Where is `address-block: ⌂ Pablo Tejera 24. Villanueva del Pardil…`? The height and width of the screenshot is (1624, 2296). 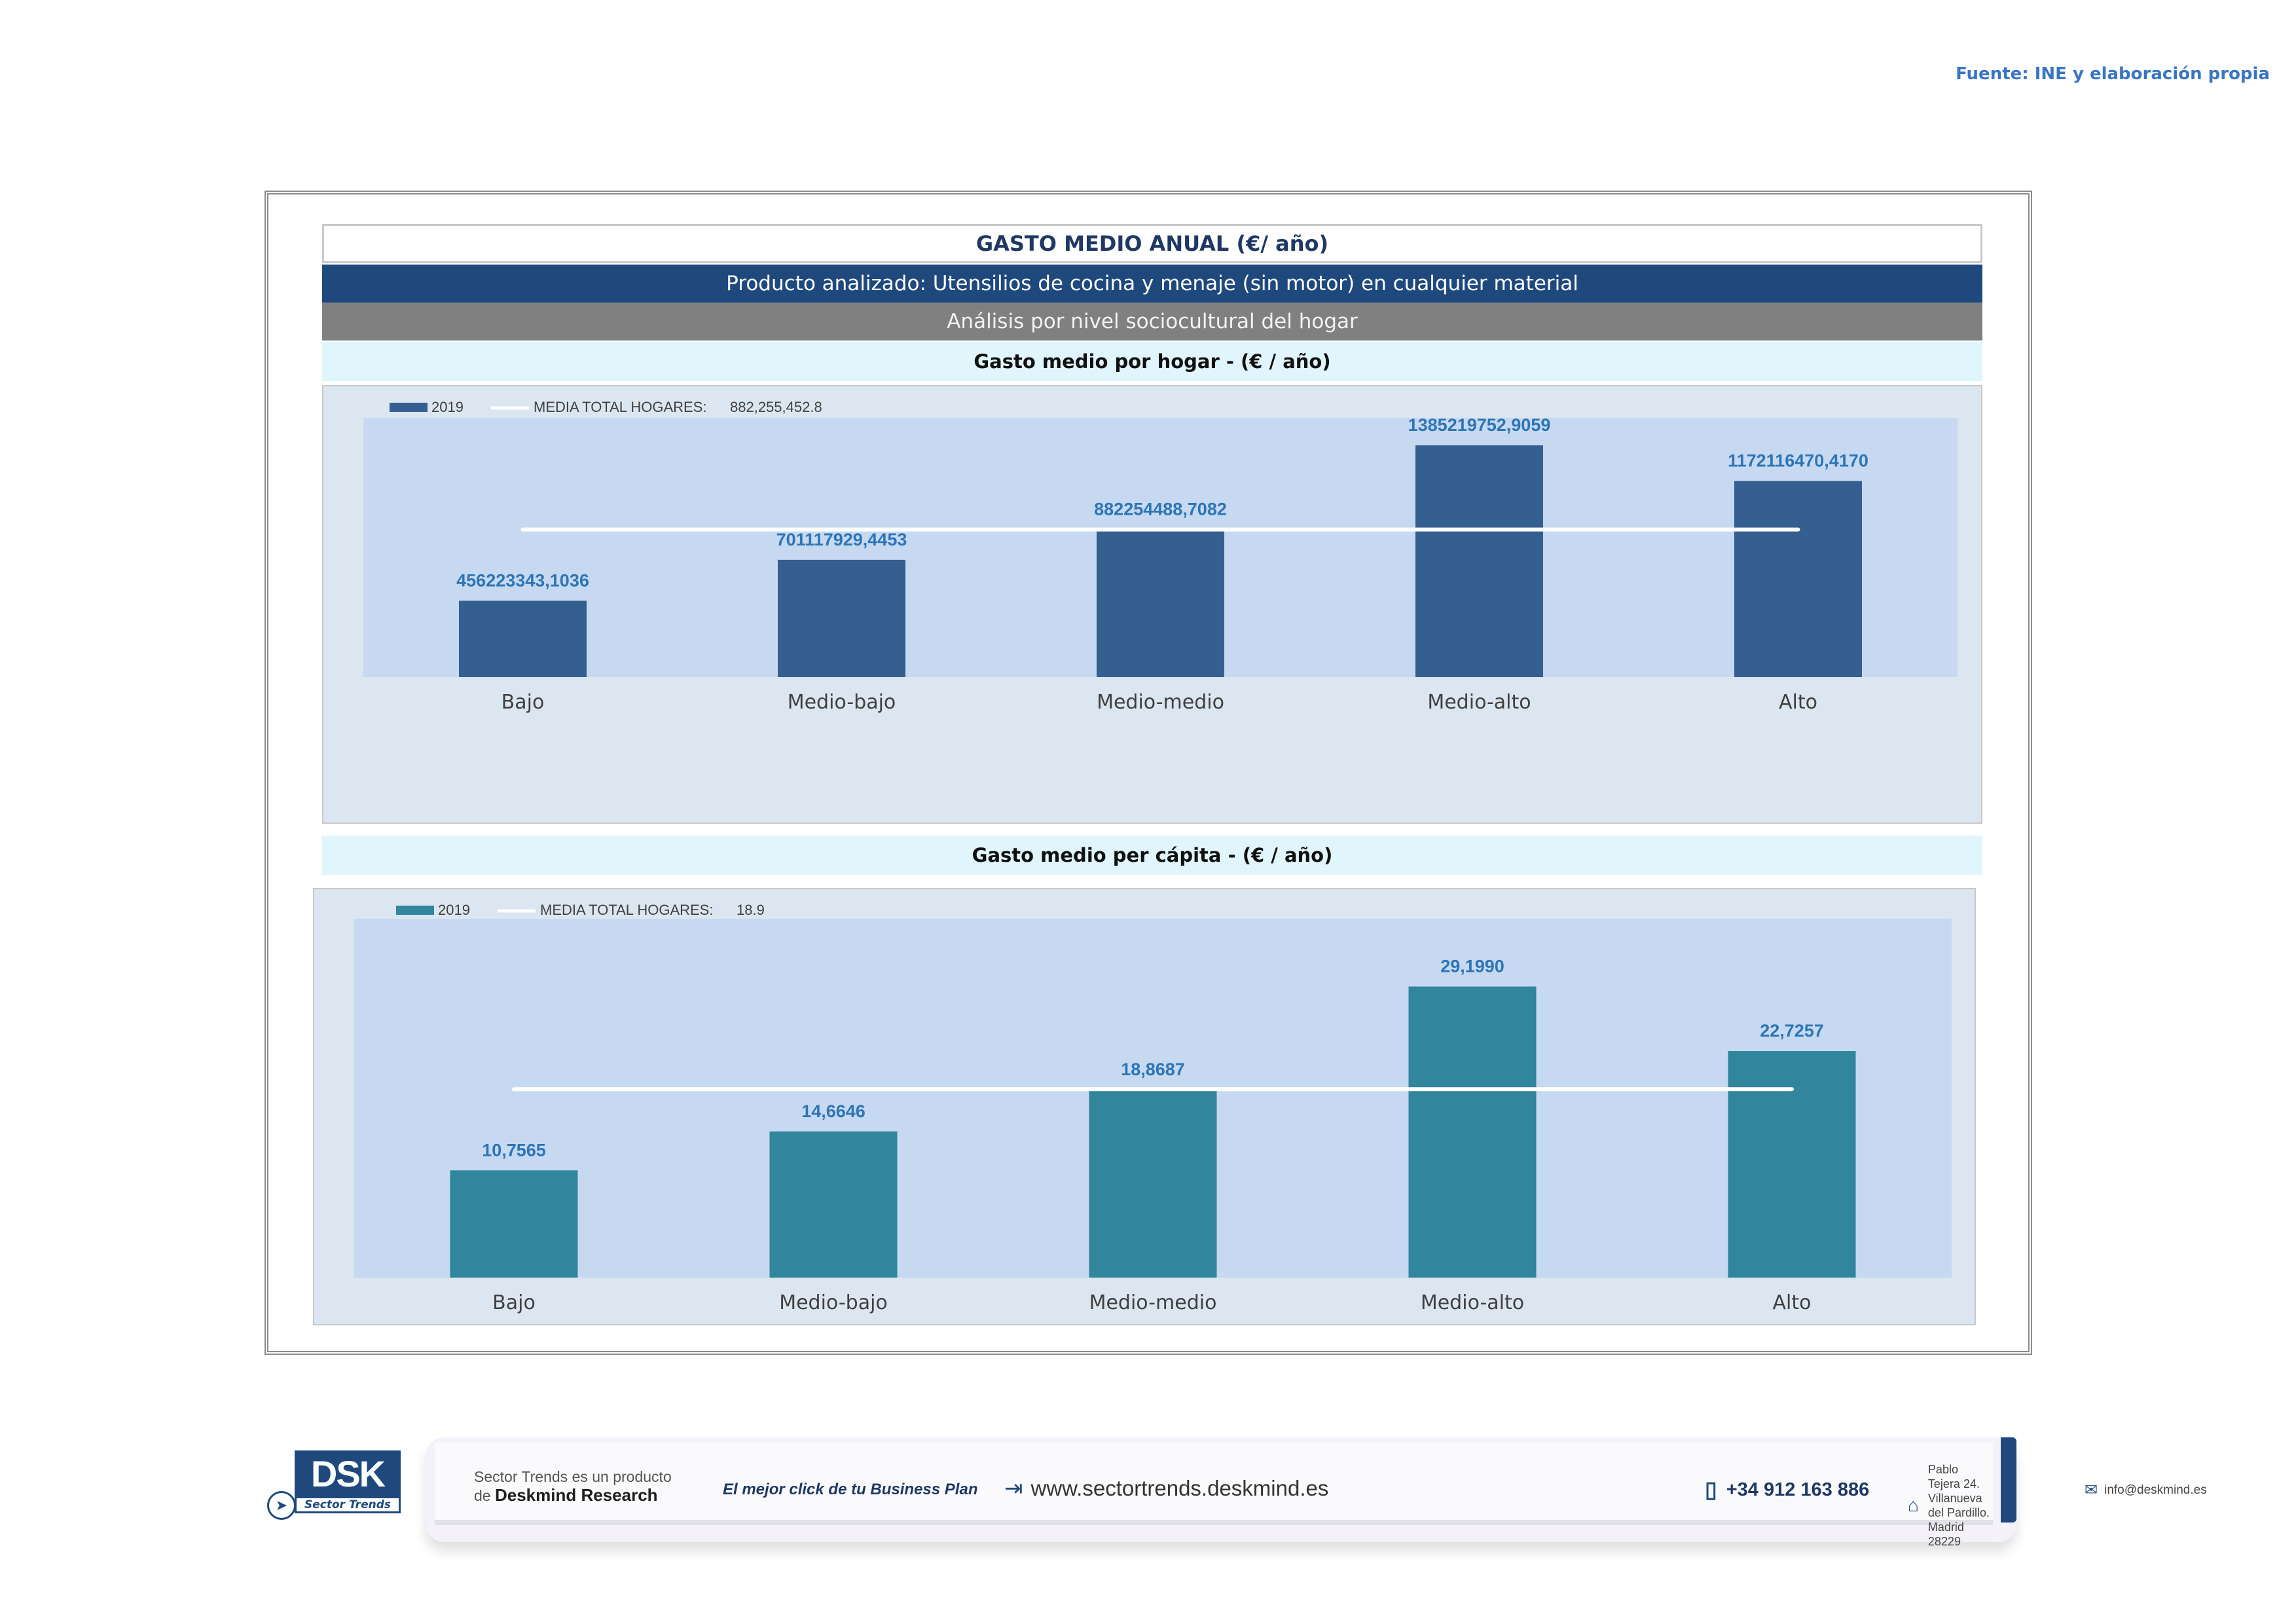
address-block: ⌂ Pablo Tejera 24. Villanueva del Pardil… is located at coordinates (1949, 1505).